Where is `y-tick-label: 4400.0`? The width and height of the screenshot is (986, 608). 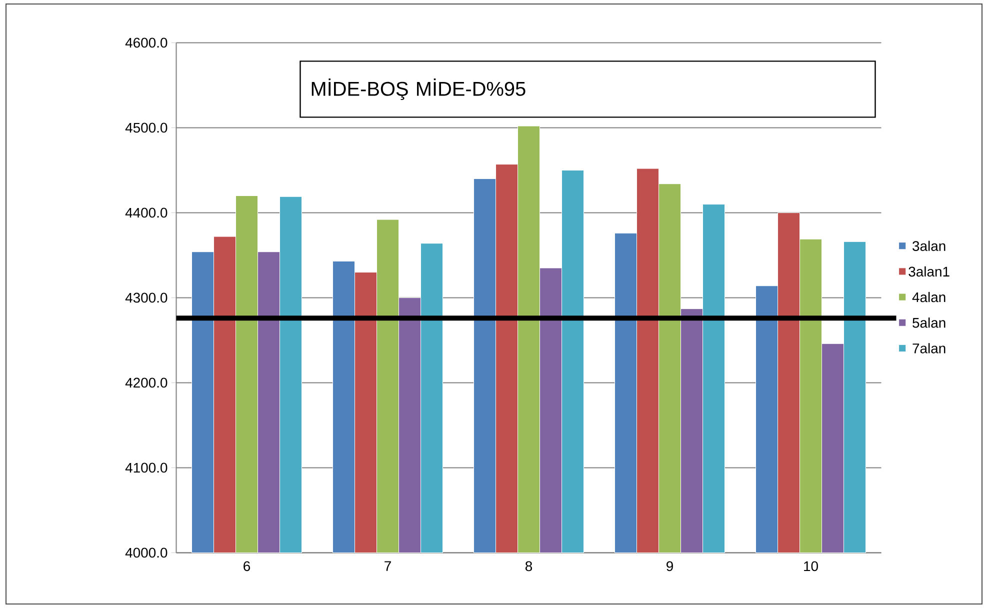
y-tick-label: 4400.0 is located at coordinates (146, 213).